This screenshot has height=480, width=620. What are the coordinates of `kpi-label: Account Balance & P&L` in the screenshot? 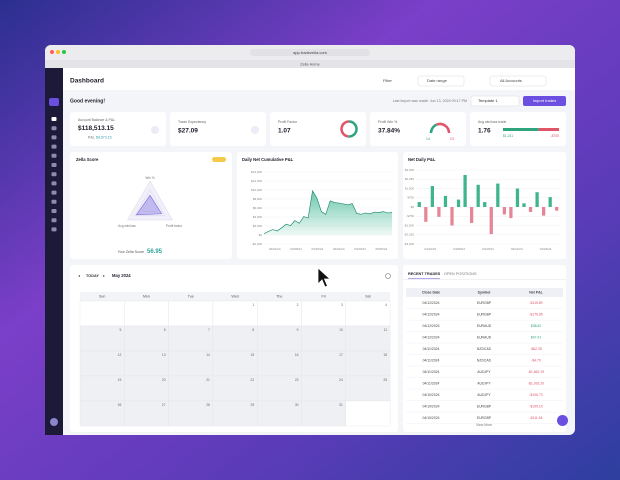 It's located at (96, 120).